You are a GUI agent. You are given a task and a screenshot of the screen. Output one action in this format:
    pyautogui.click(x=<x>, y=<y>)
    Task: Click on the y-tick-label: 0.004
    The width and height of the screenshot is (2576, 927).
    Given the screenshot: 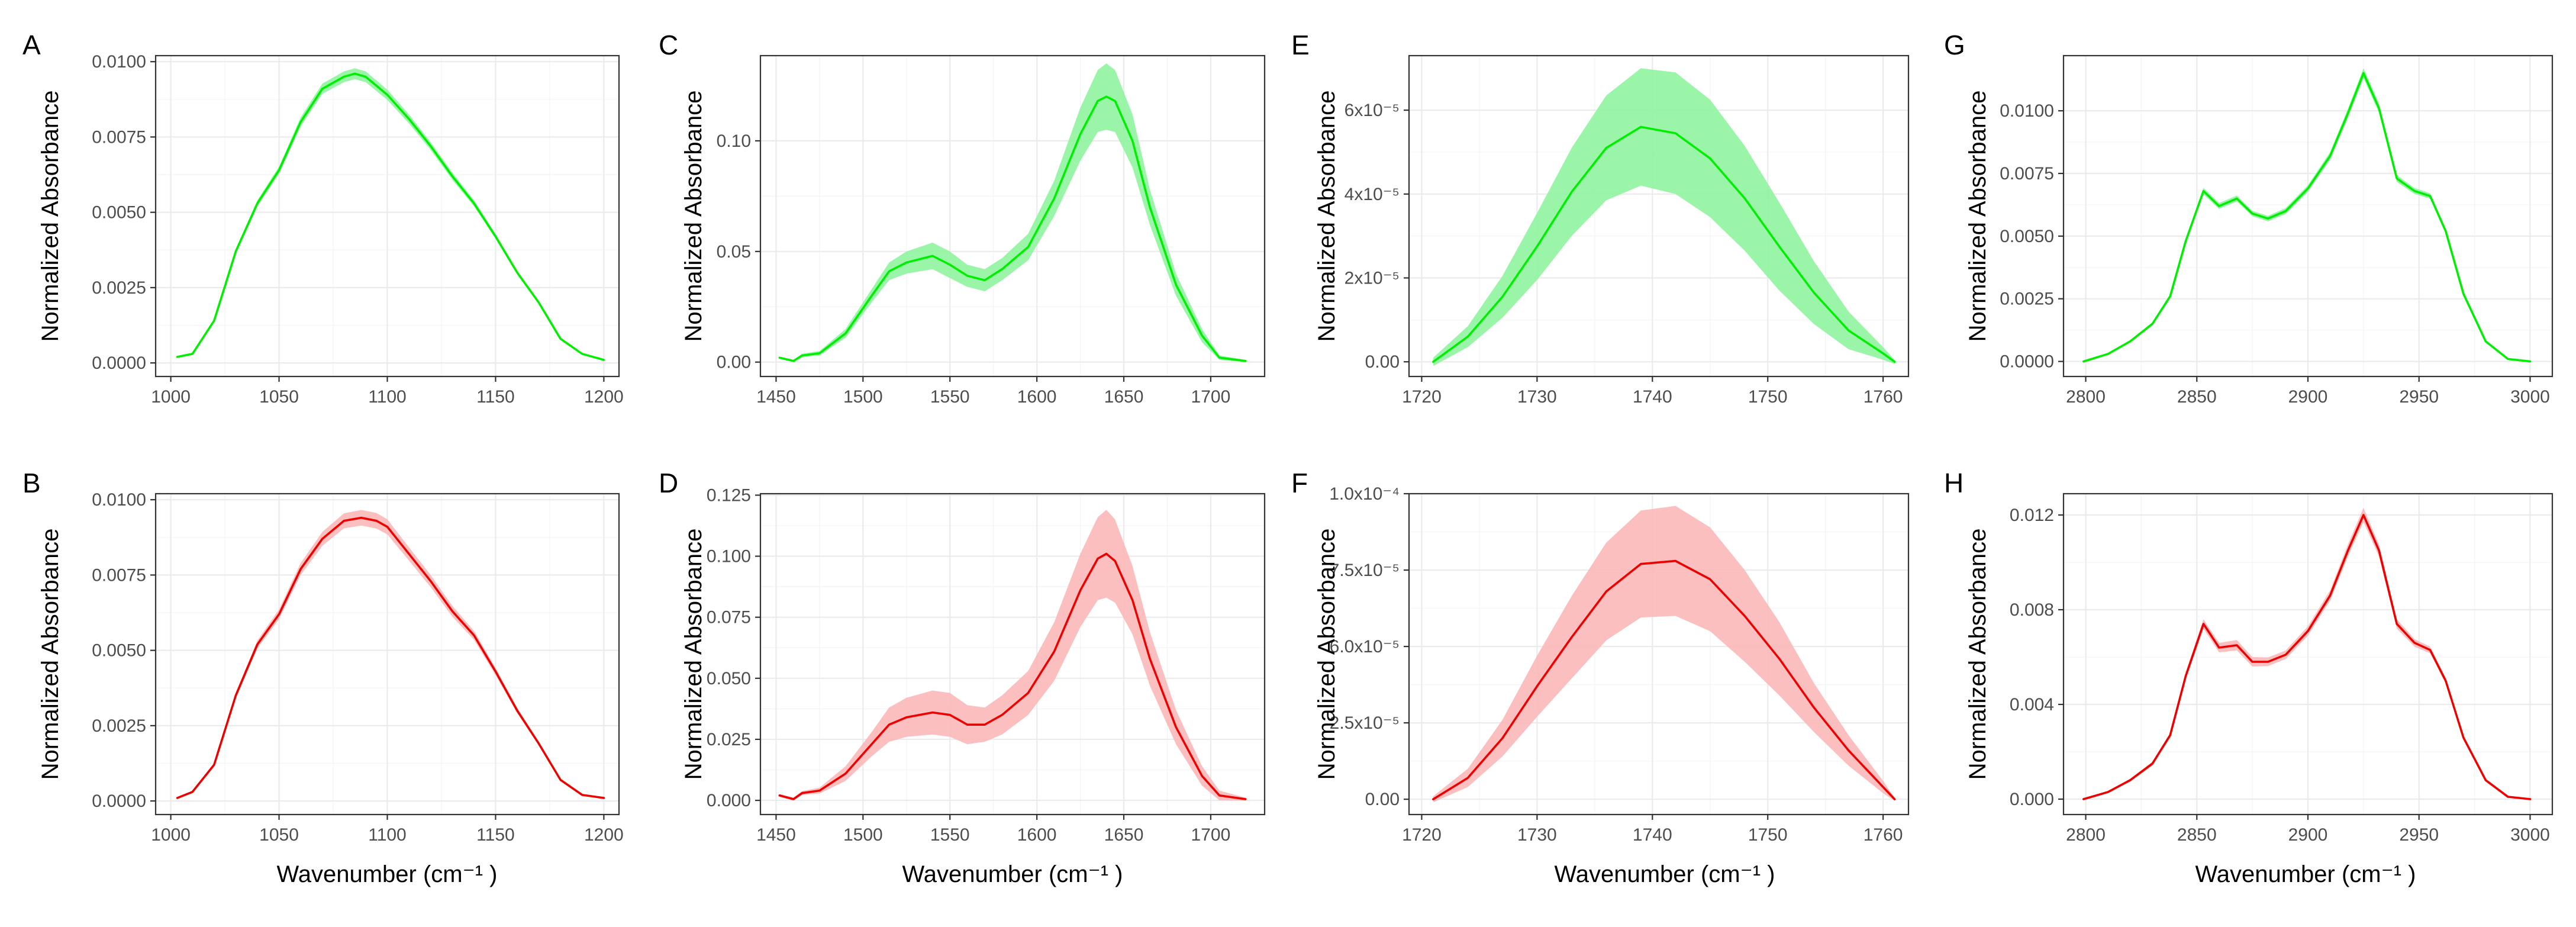 What is the action you would take?
    pyautogui.click(x=2032, y=704)
    